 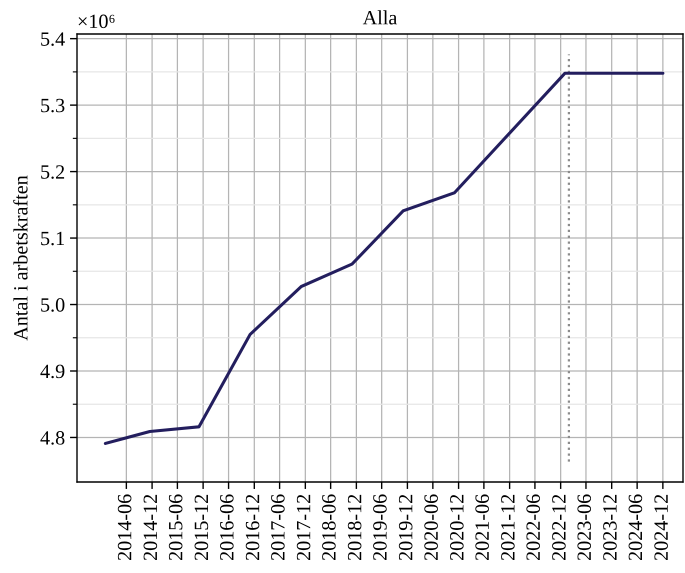 What do you see at coordinates (52, 371) in the screenshot?
I see `y-tick-label: 4.9` at bounding box center [52, 371].